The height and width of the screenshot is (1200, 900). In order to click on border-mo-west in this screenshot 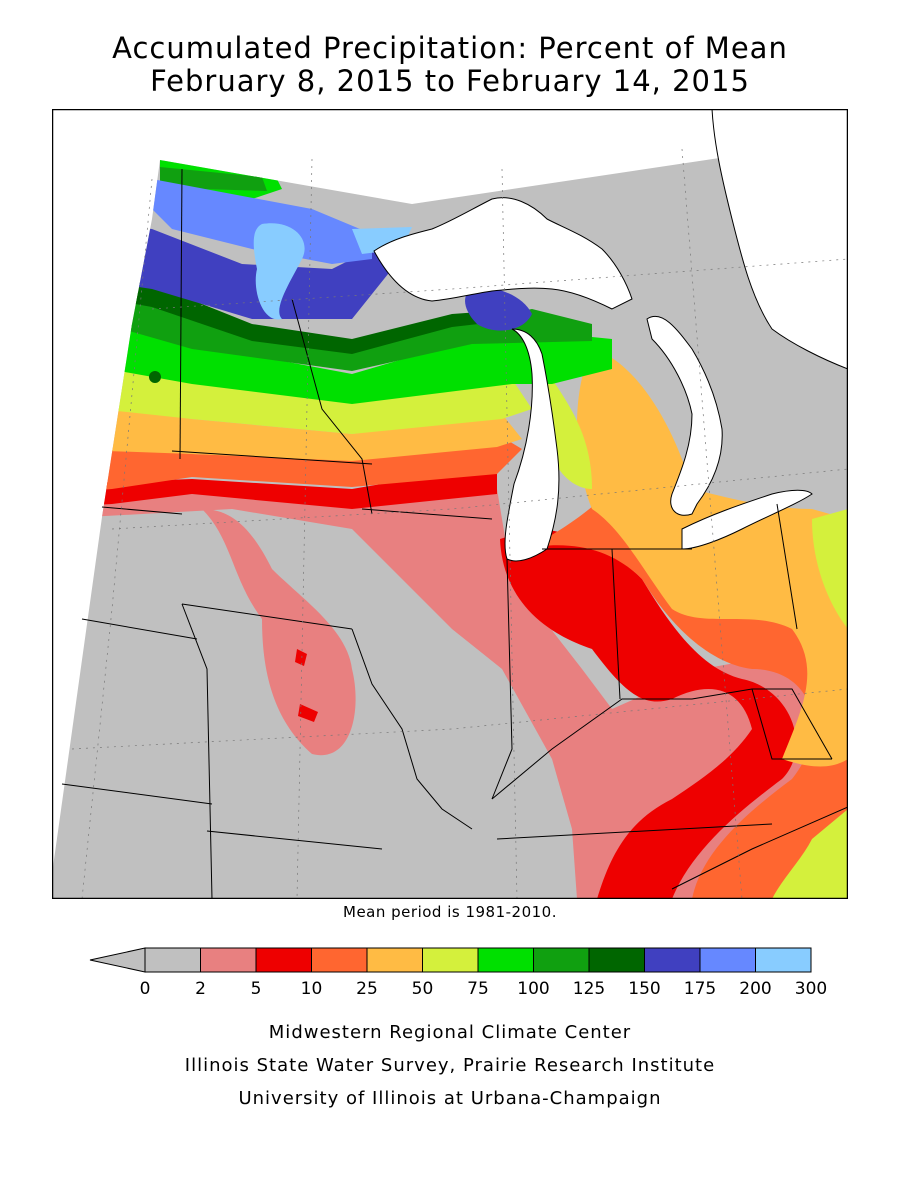, I will do `click(197, 751)`.